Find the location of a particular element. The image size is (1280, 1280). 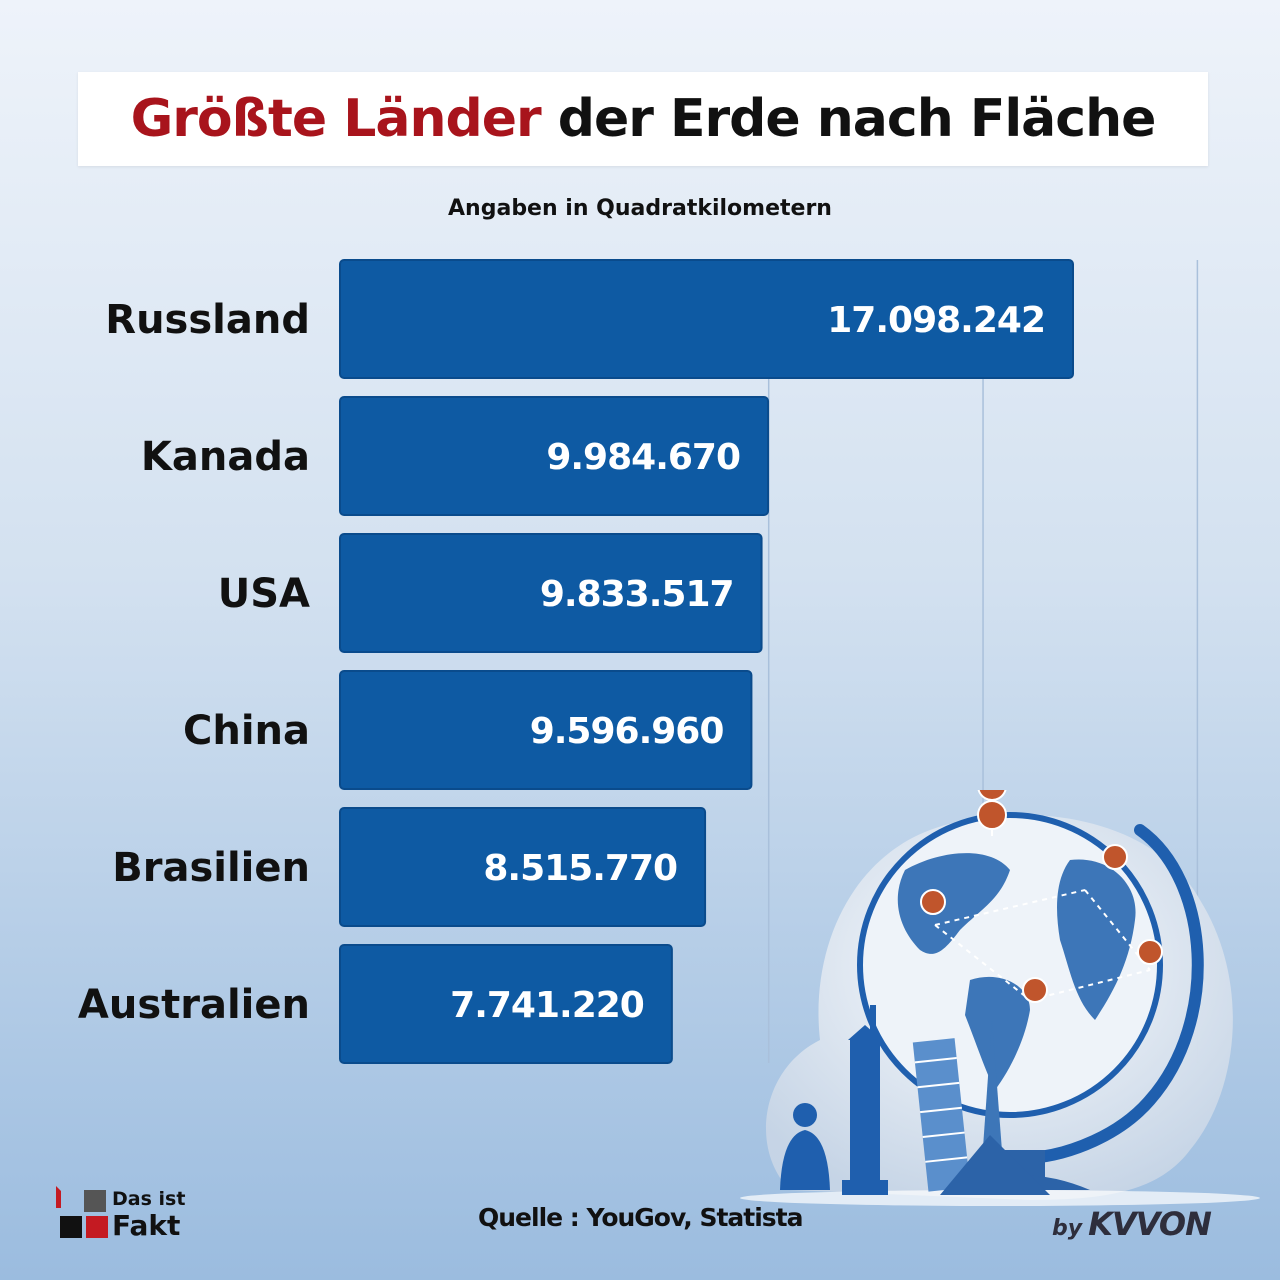

logo-mark-red is located at coordinates (97, 1227).